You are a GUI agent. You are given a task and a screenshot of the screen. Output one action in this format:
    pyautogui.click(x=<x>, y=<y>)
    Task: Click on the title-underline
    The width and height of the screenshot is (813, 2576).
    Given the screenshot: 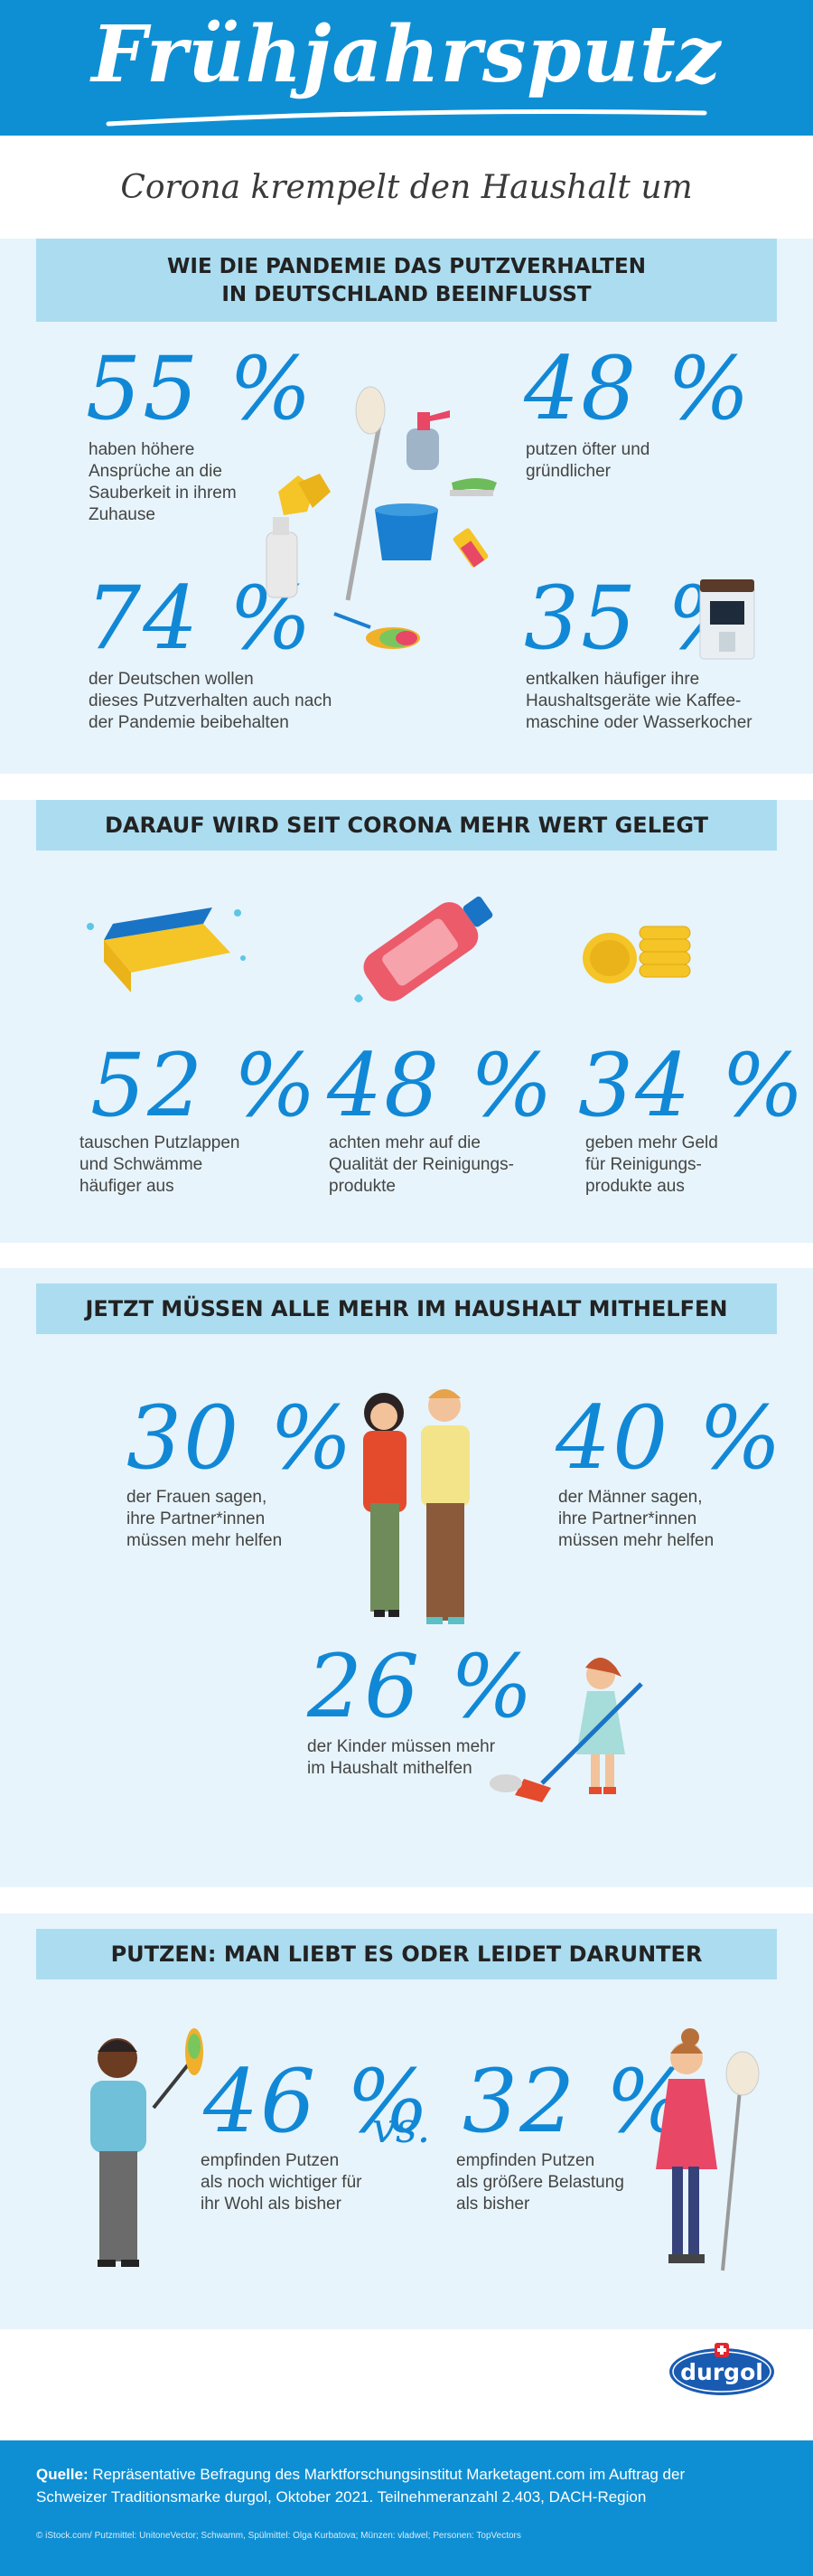 What is the action you would take?
    pyautogui.click(x=407, y=118)
    